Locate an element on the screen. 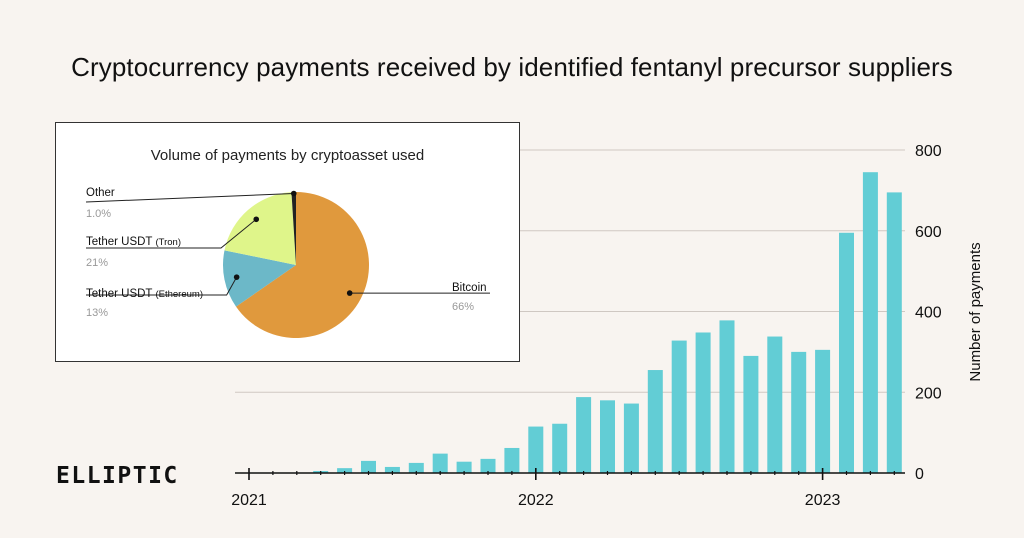  y-tick-label: 600 is located at coordinates (928, 232).